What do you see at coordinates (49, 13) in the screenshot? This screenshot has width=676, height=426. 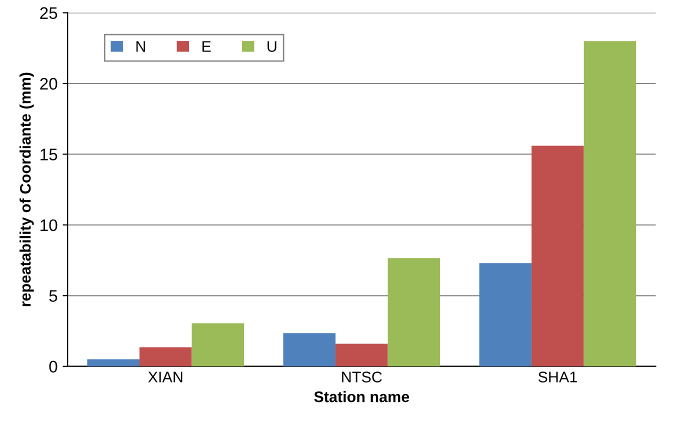 I see `y-tick-label: 25` at bounding box center [49, 13].